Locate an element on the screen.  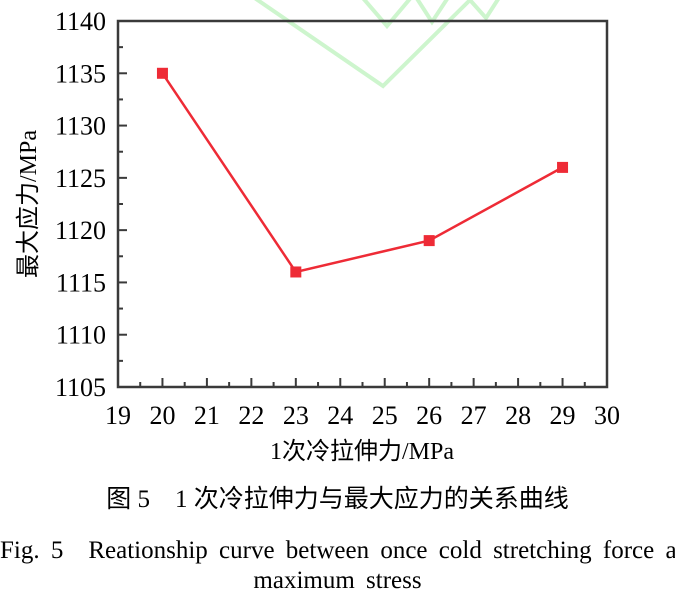
y-tick-label: 1125 is located at coordinates (80, 178).